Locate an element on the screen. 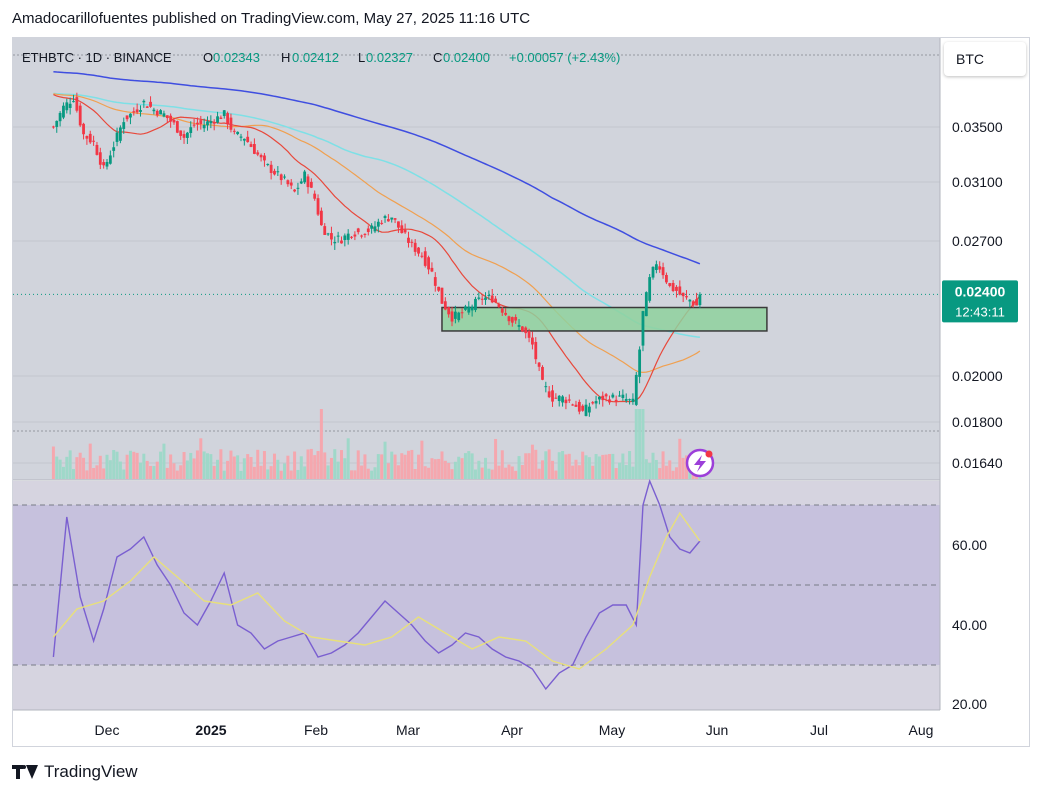 The height and width of the screenshot is (795, 1044). last-price-label: 0.02400 is located at coordinates (980, 291).